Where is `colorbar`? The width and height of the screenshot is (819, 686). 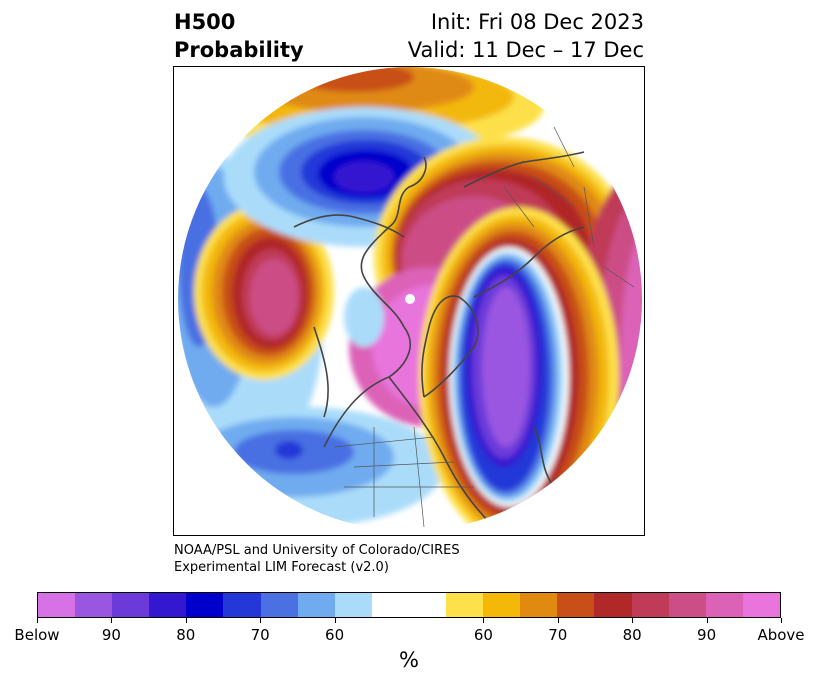 colorbar is located at coordinates (409, 605).